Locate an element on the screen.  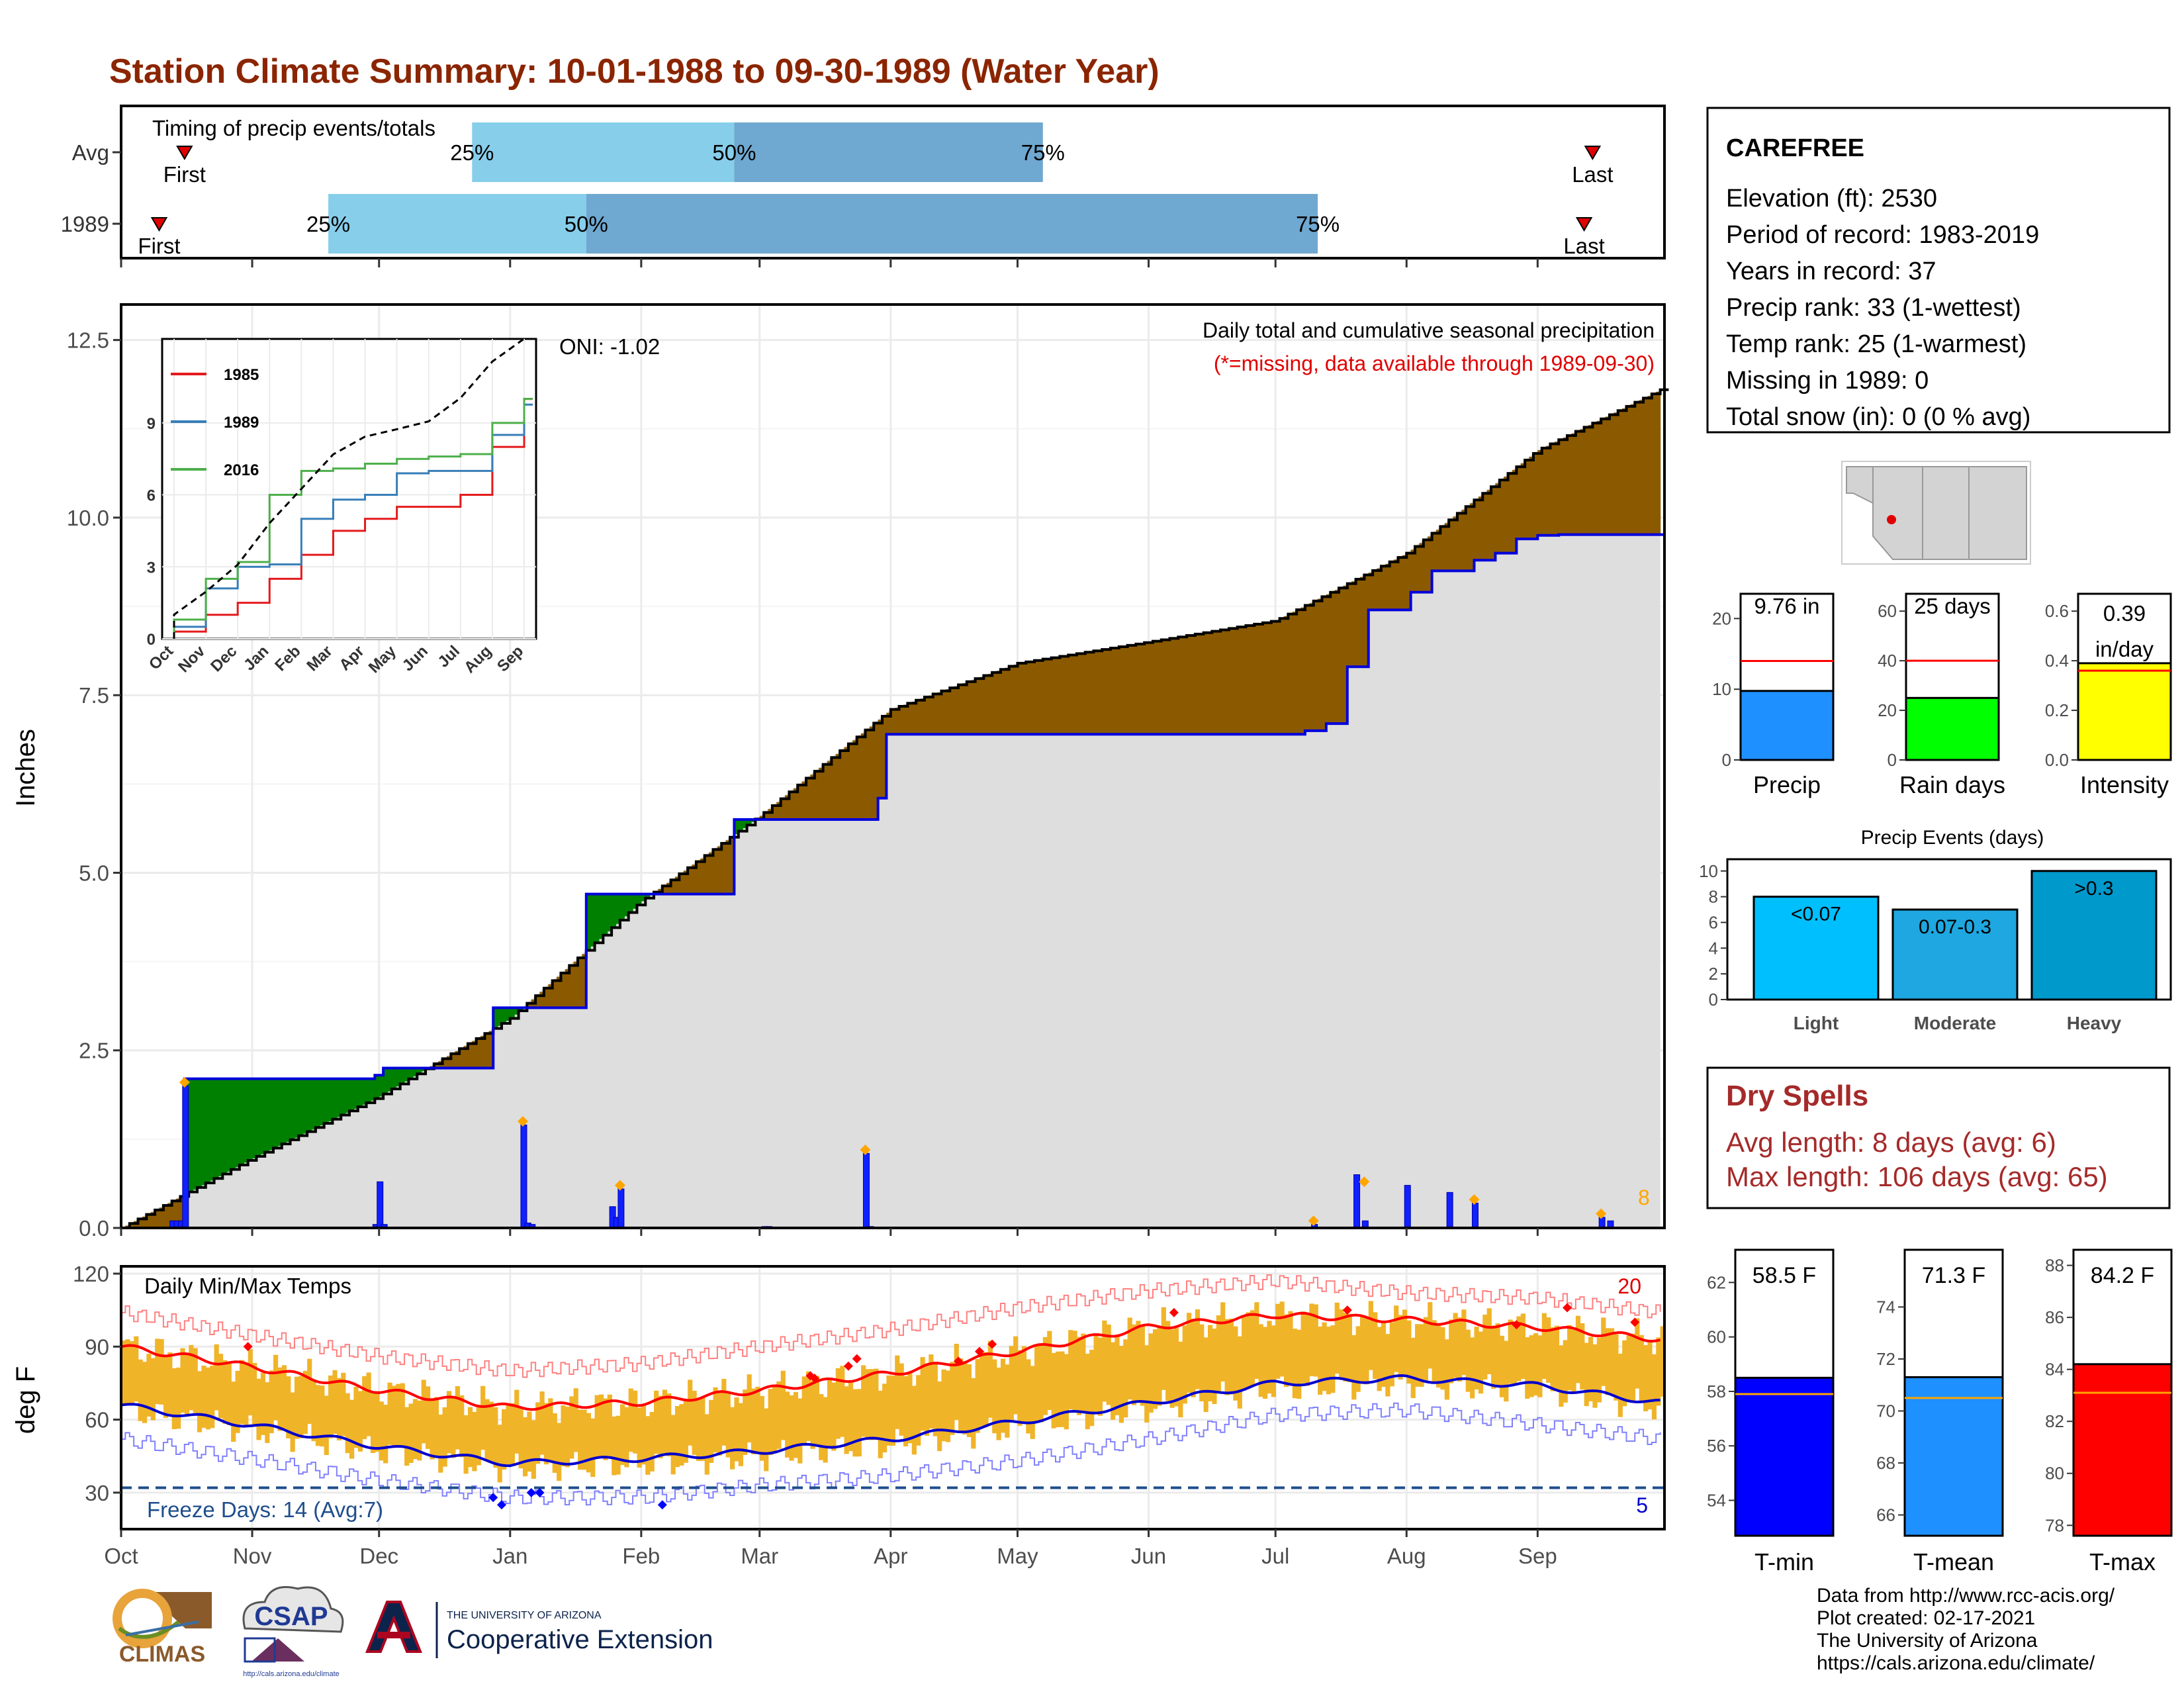
tmax-bar-tick-label: 82 is located at coordinates (2054, 1421).